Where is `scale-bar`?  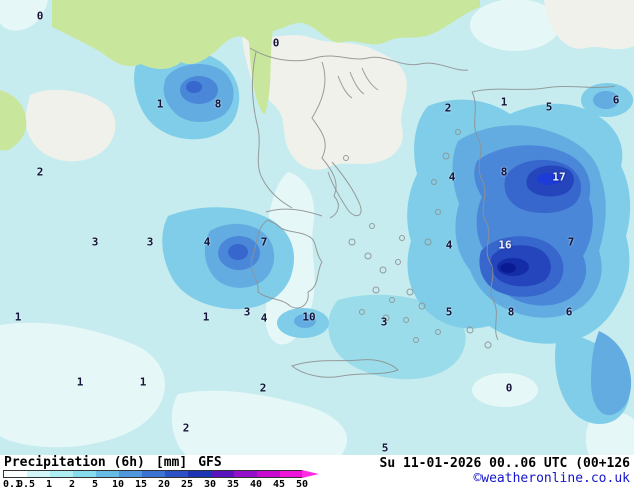 scale-bar is located at coordinates (153, 474).